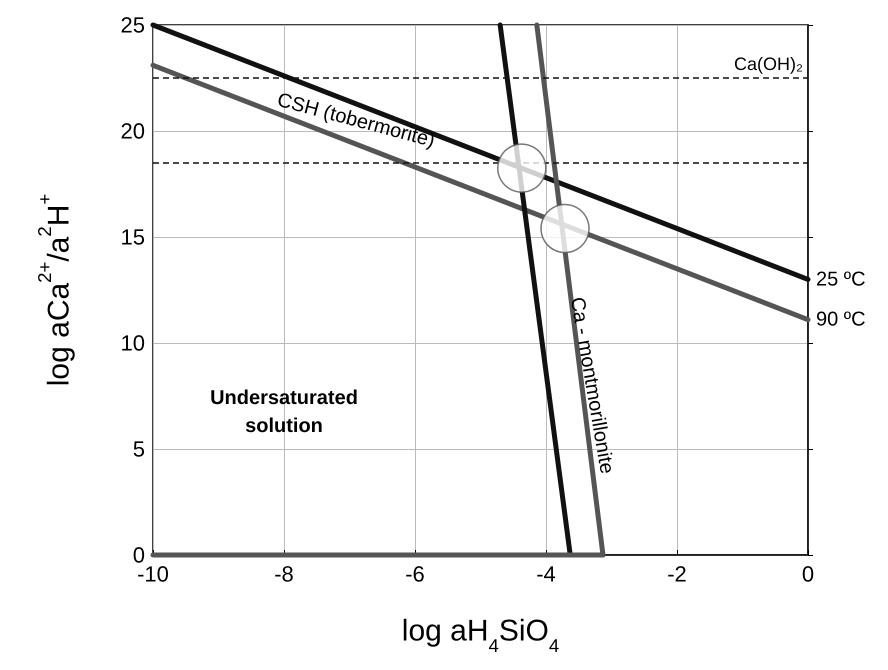 This screenshot has width=888, height=670. Describe the element at coordinates (546, 574) in the screenshot. I see `x-tick-label: -4` at that location.